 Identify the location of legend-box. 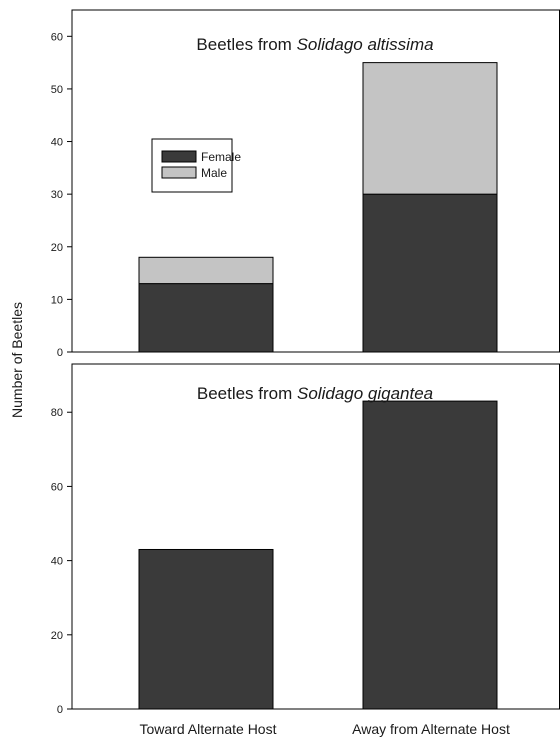
(192, 165).